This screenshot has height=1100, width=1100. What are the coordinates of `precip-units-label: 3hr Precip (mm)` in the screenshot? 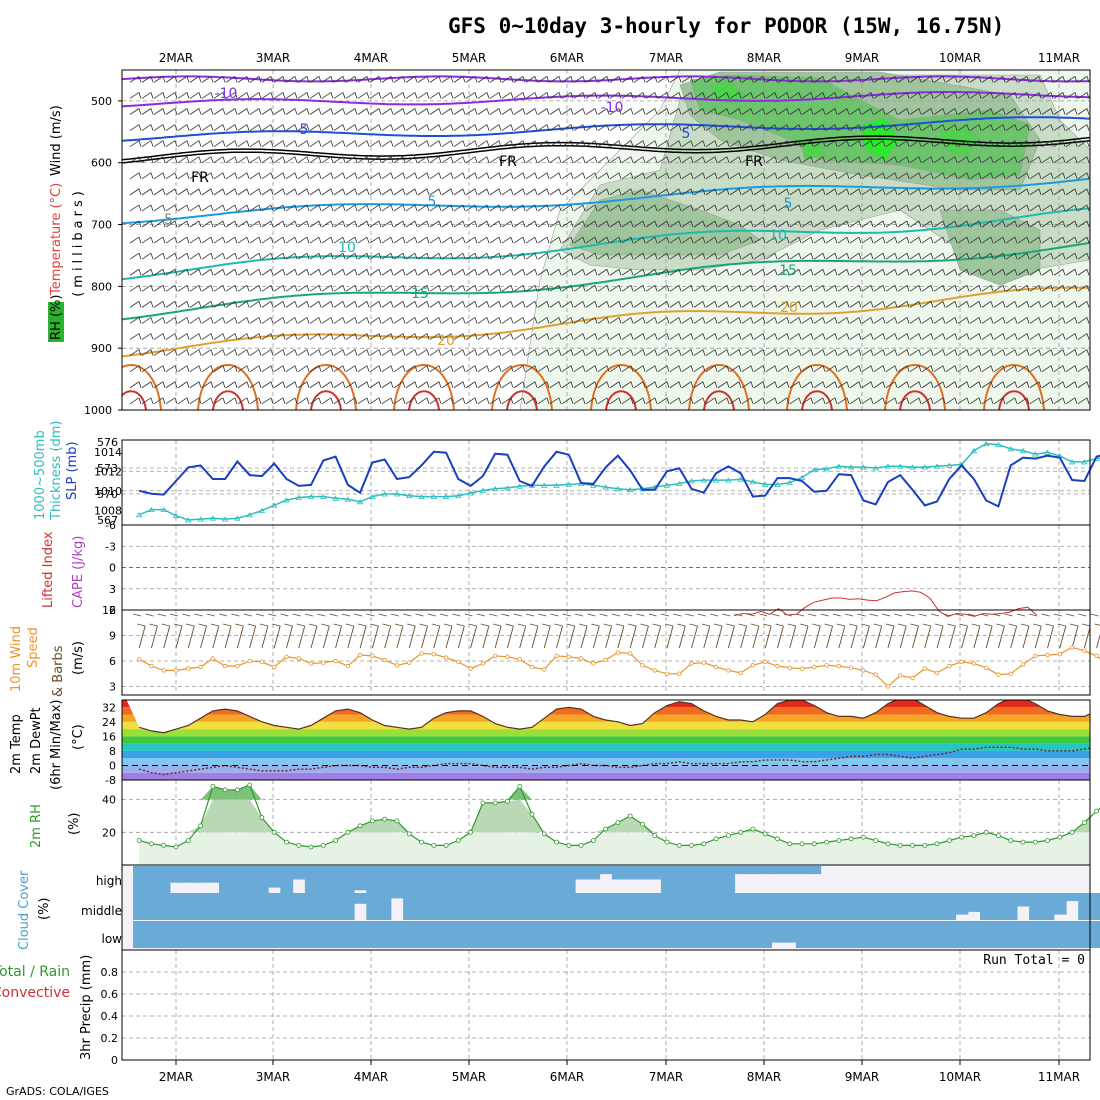 It's located at (86, 1007).